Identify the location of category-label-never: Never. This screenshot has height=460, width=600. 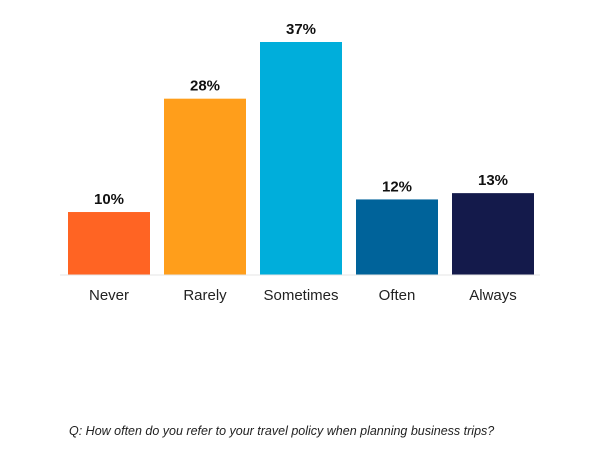
(109, 295).